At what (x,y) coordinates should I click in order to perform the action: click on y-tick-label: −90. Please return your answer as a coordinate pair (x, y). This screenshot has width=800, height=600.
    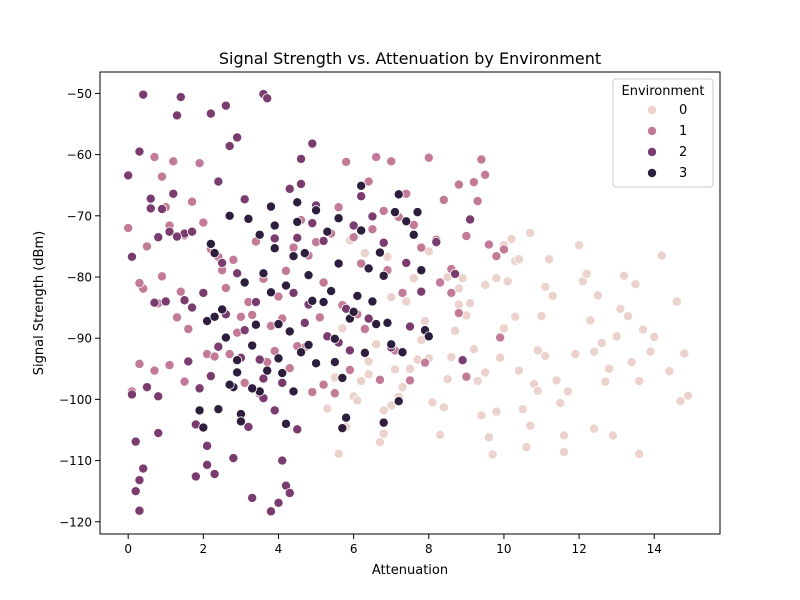
    Looking at the image, I should click on (79, 339).